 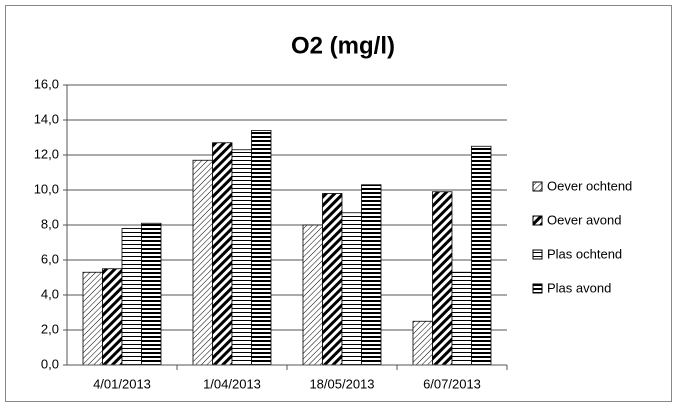 I want to click on legend-label: Plas avond, so click(x=579, y=287).